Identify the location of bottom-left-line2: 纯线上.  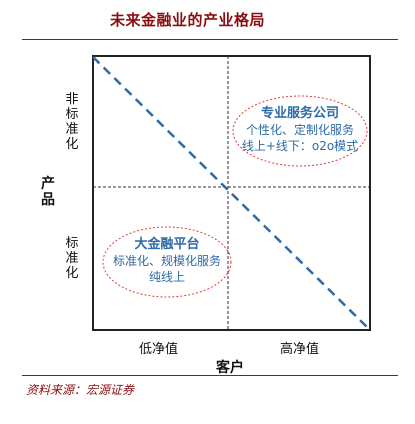
(166, 277).